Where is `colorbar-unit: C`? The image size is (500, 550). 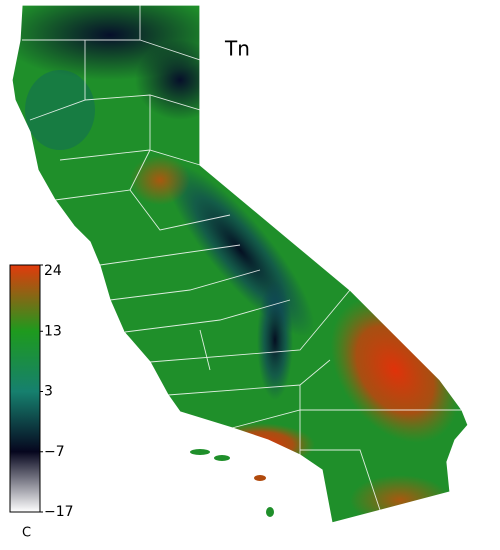
colorbar-unit: C is located at coordinates (26, 533).